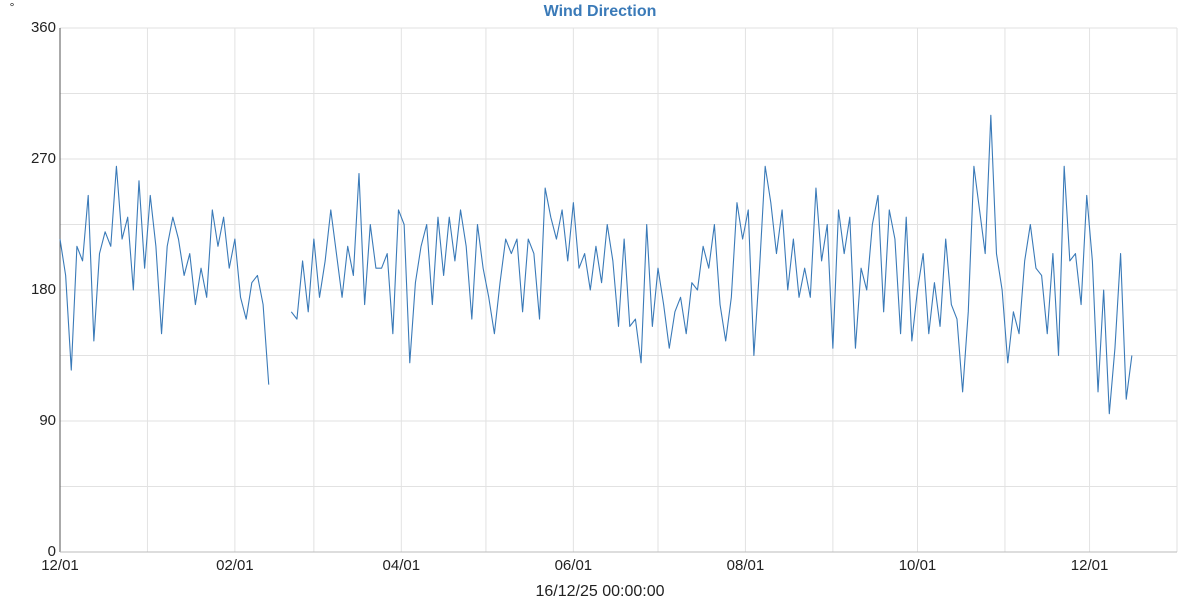 Image resolution: width=1200 pixels, height=600 pixels. I want to click on chart-title: Wind Direction, so click(600, 11).